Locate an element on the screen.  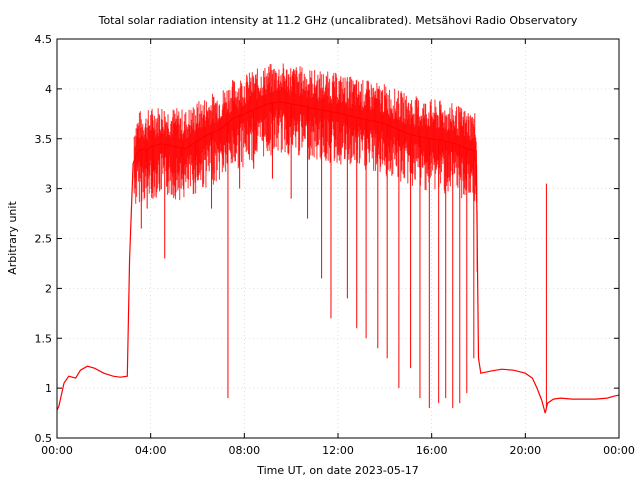
x-tick-label: 04:00 is located at coordinates (151, 450).